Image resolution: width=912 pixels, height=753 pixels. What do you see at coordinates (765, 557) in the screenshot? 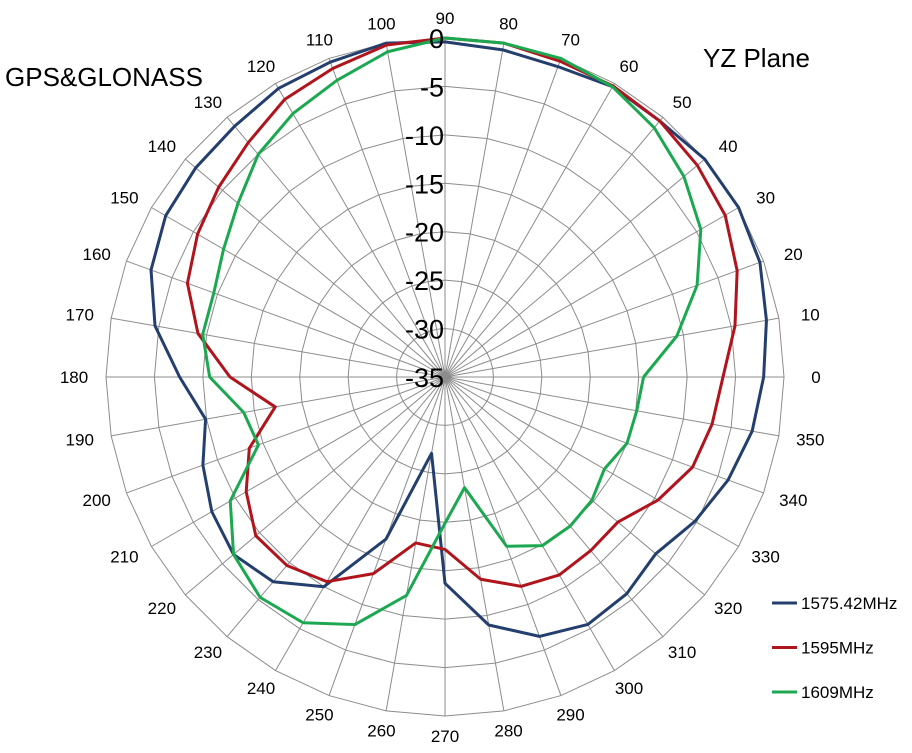
I see `angle-tick-label: 330` at bounding box center [765, 557].